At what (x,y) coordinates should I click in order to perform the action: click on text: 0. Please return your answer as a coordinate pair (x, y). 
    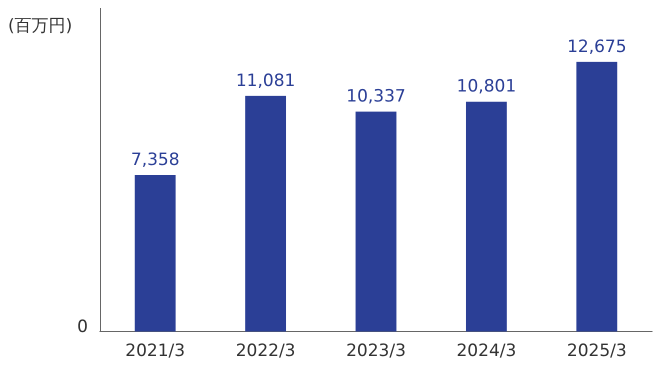
    Looking at the image, I should click on (82, 327).